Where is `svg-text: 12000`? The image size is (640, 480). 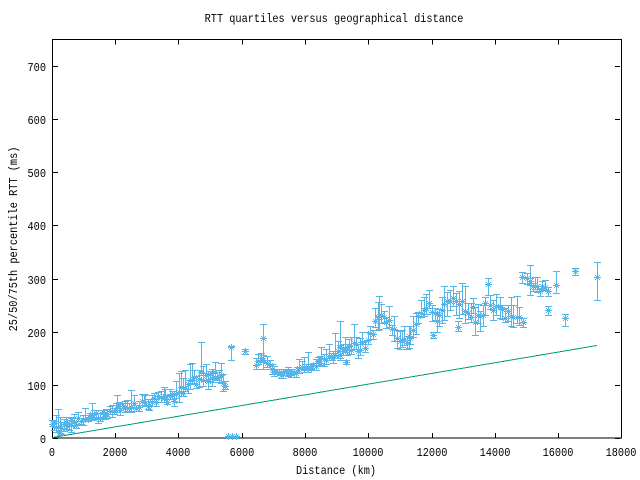 svg-text: 12000 is located at coordinates (432, 453).